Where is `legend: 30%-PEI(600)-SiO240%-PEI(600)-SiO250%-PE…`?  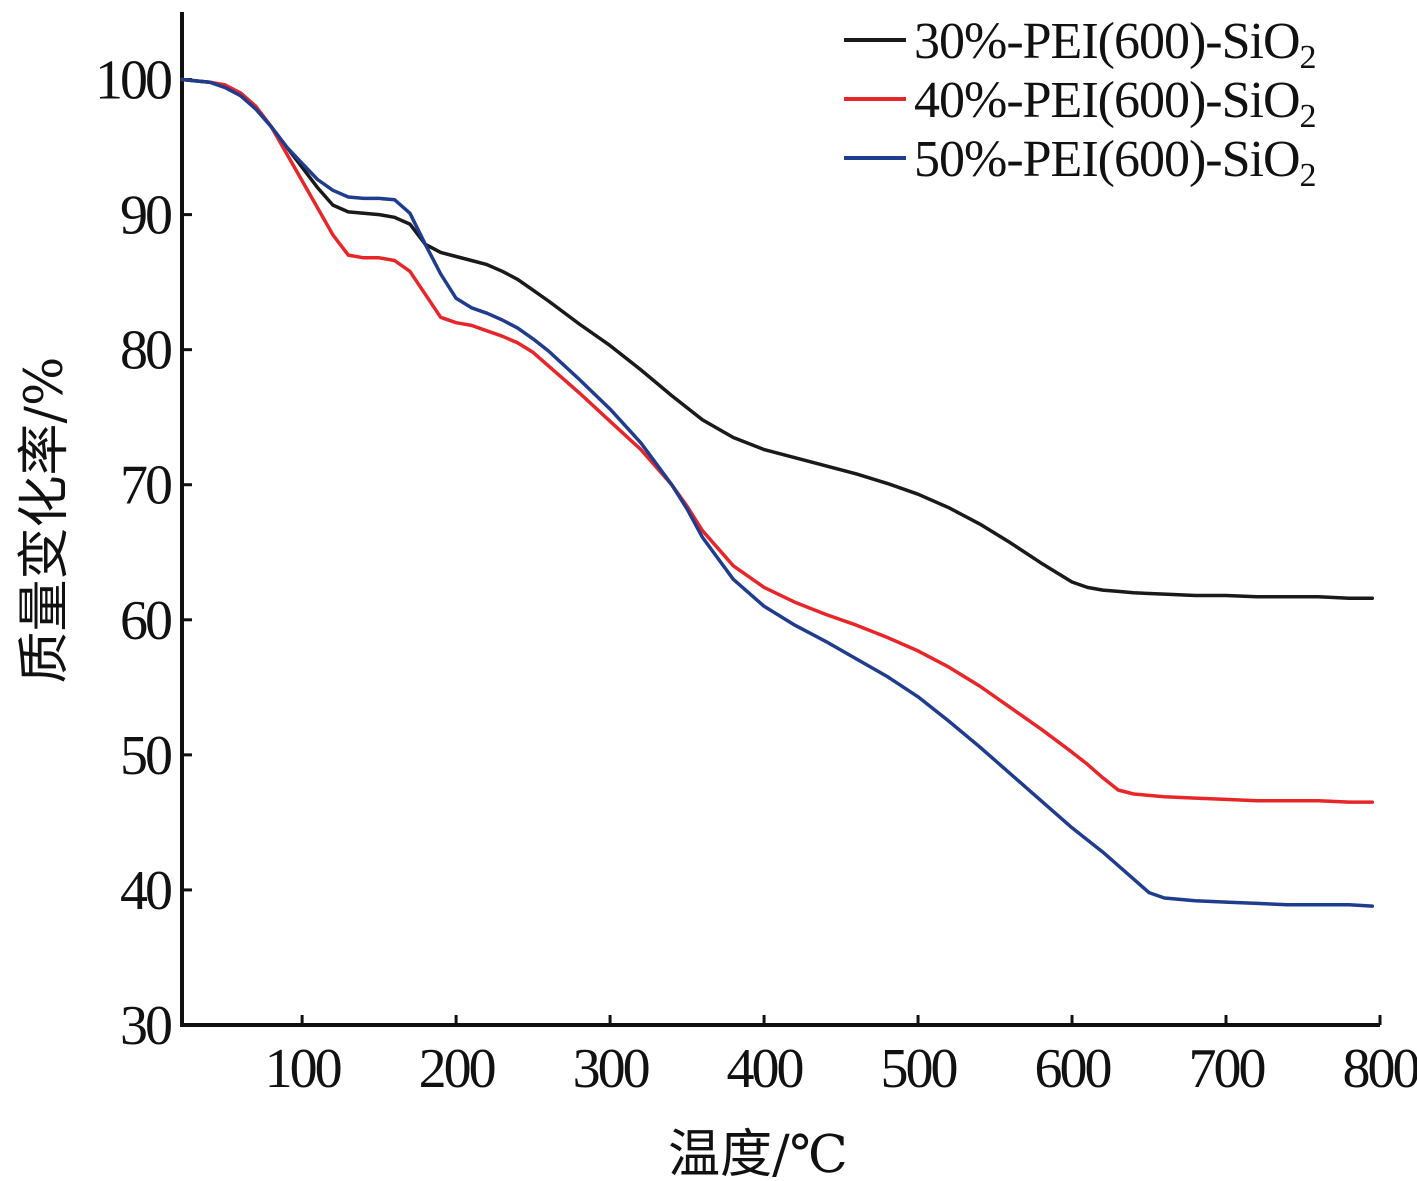
legend: 30%-PEI(600)-SiO240%-PEI(600)-SiO250%-PE… is located at coordinates (1080, 103).